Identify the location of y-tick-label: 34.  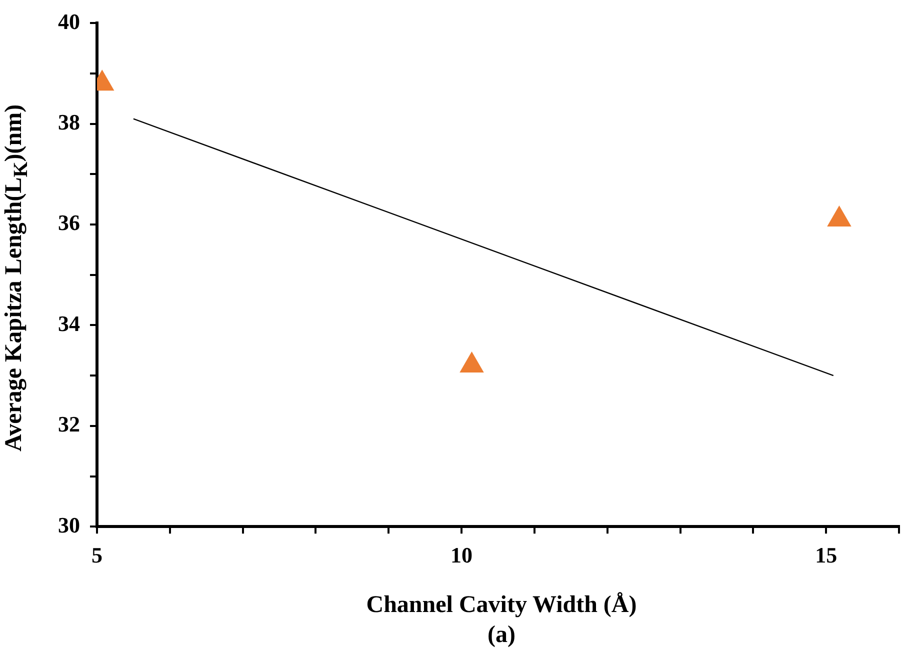
(69, 323).